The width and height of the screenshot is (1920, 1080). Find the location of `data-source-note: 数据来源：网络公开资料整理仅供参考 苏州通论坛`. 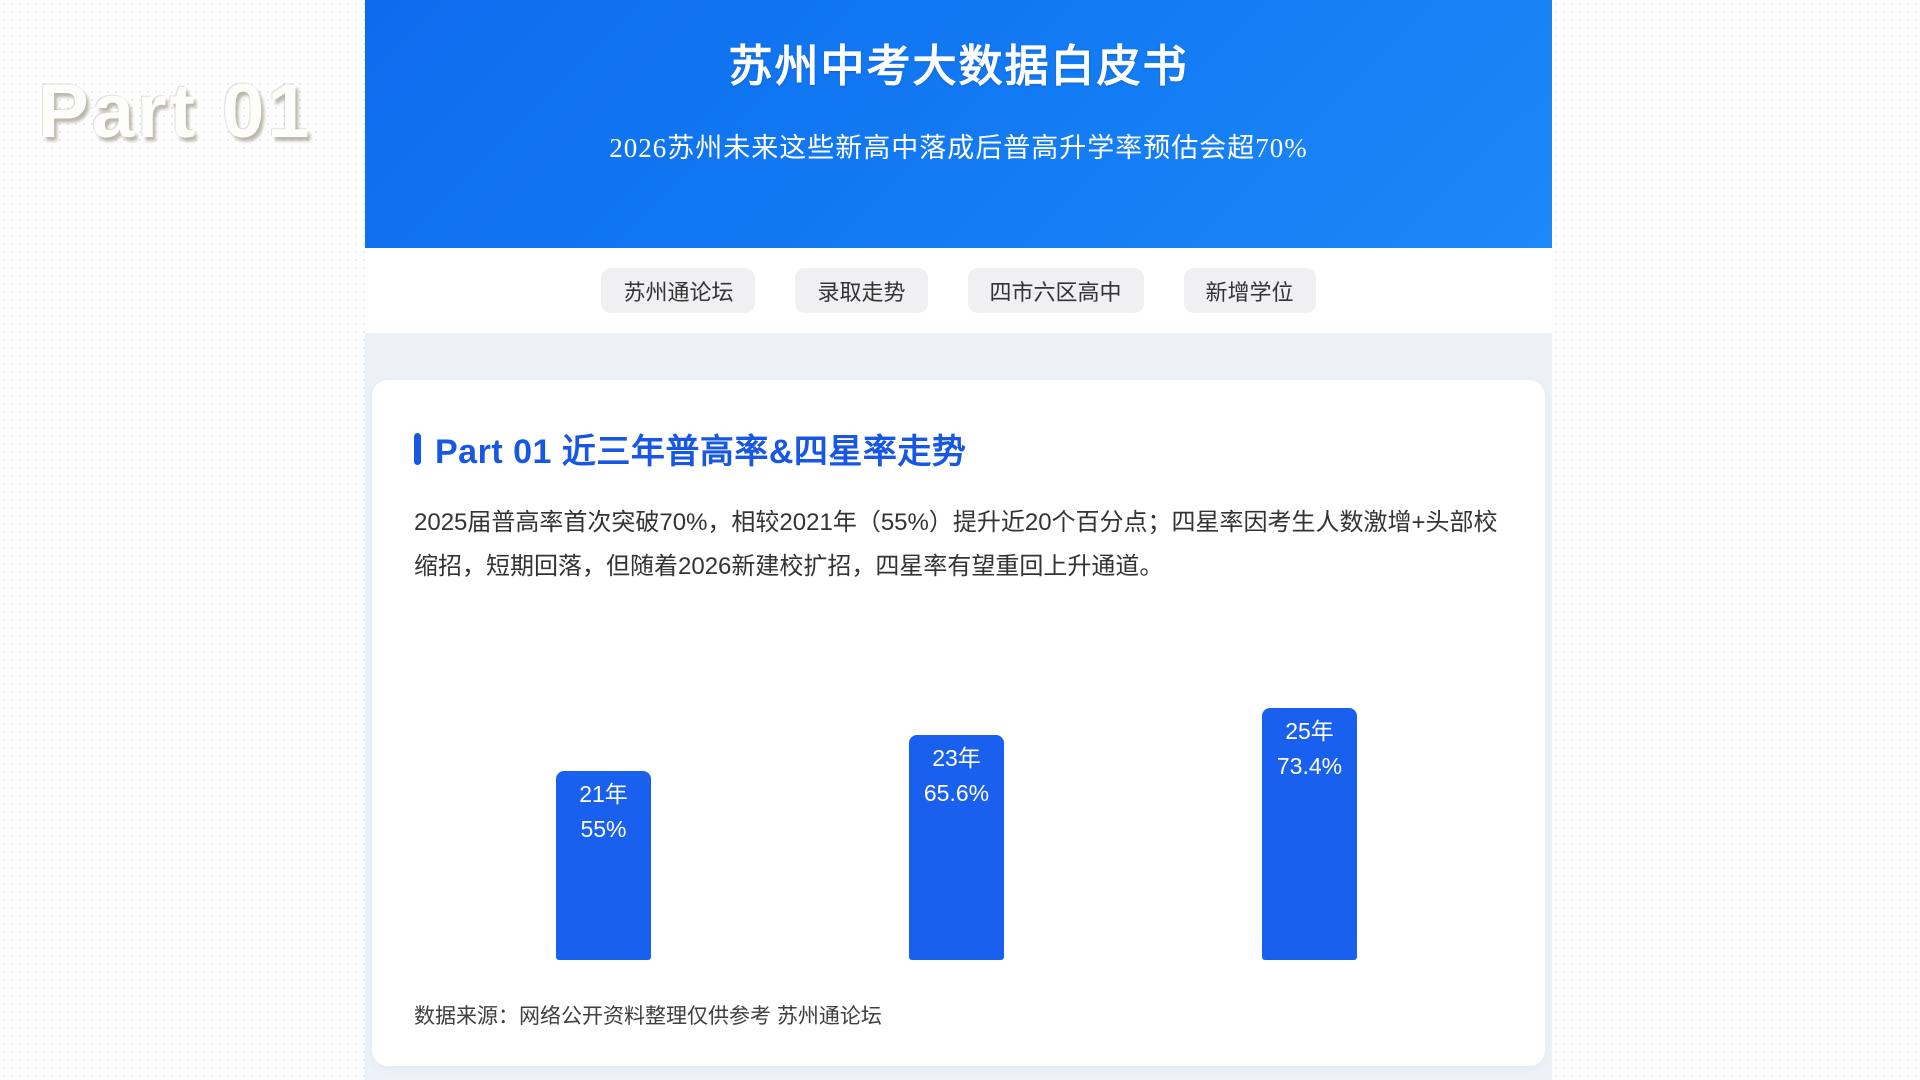

data-source-note: 数据来源：网络公开资料整理仅供参考 苏州通论坛 is located at coordinates (648, 1016).